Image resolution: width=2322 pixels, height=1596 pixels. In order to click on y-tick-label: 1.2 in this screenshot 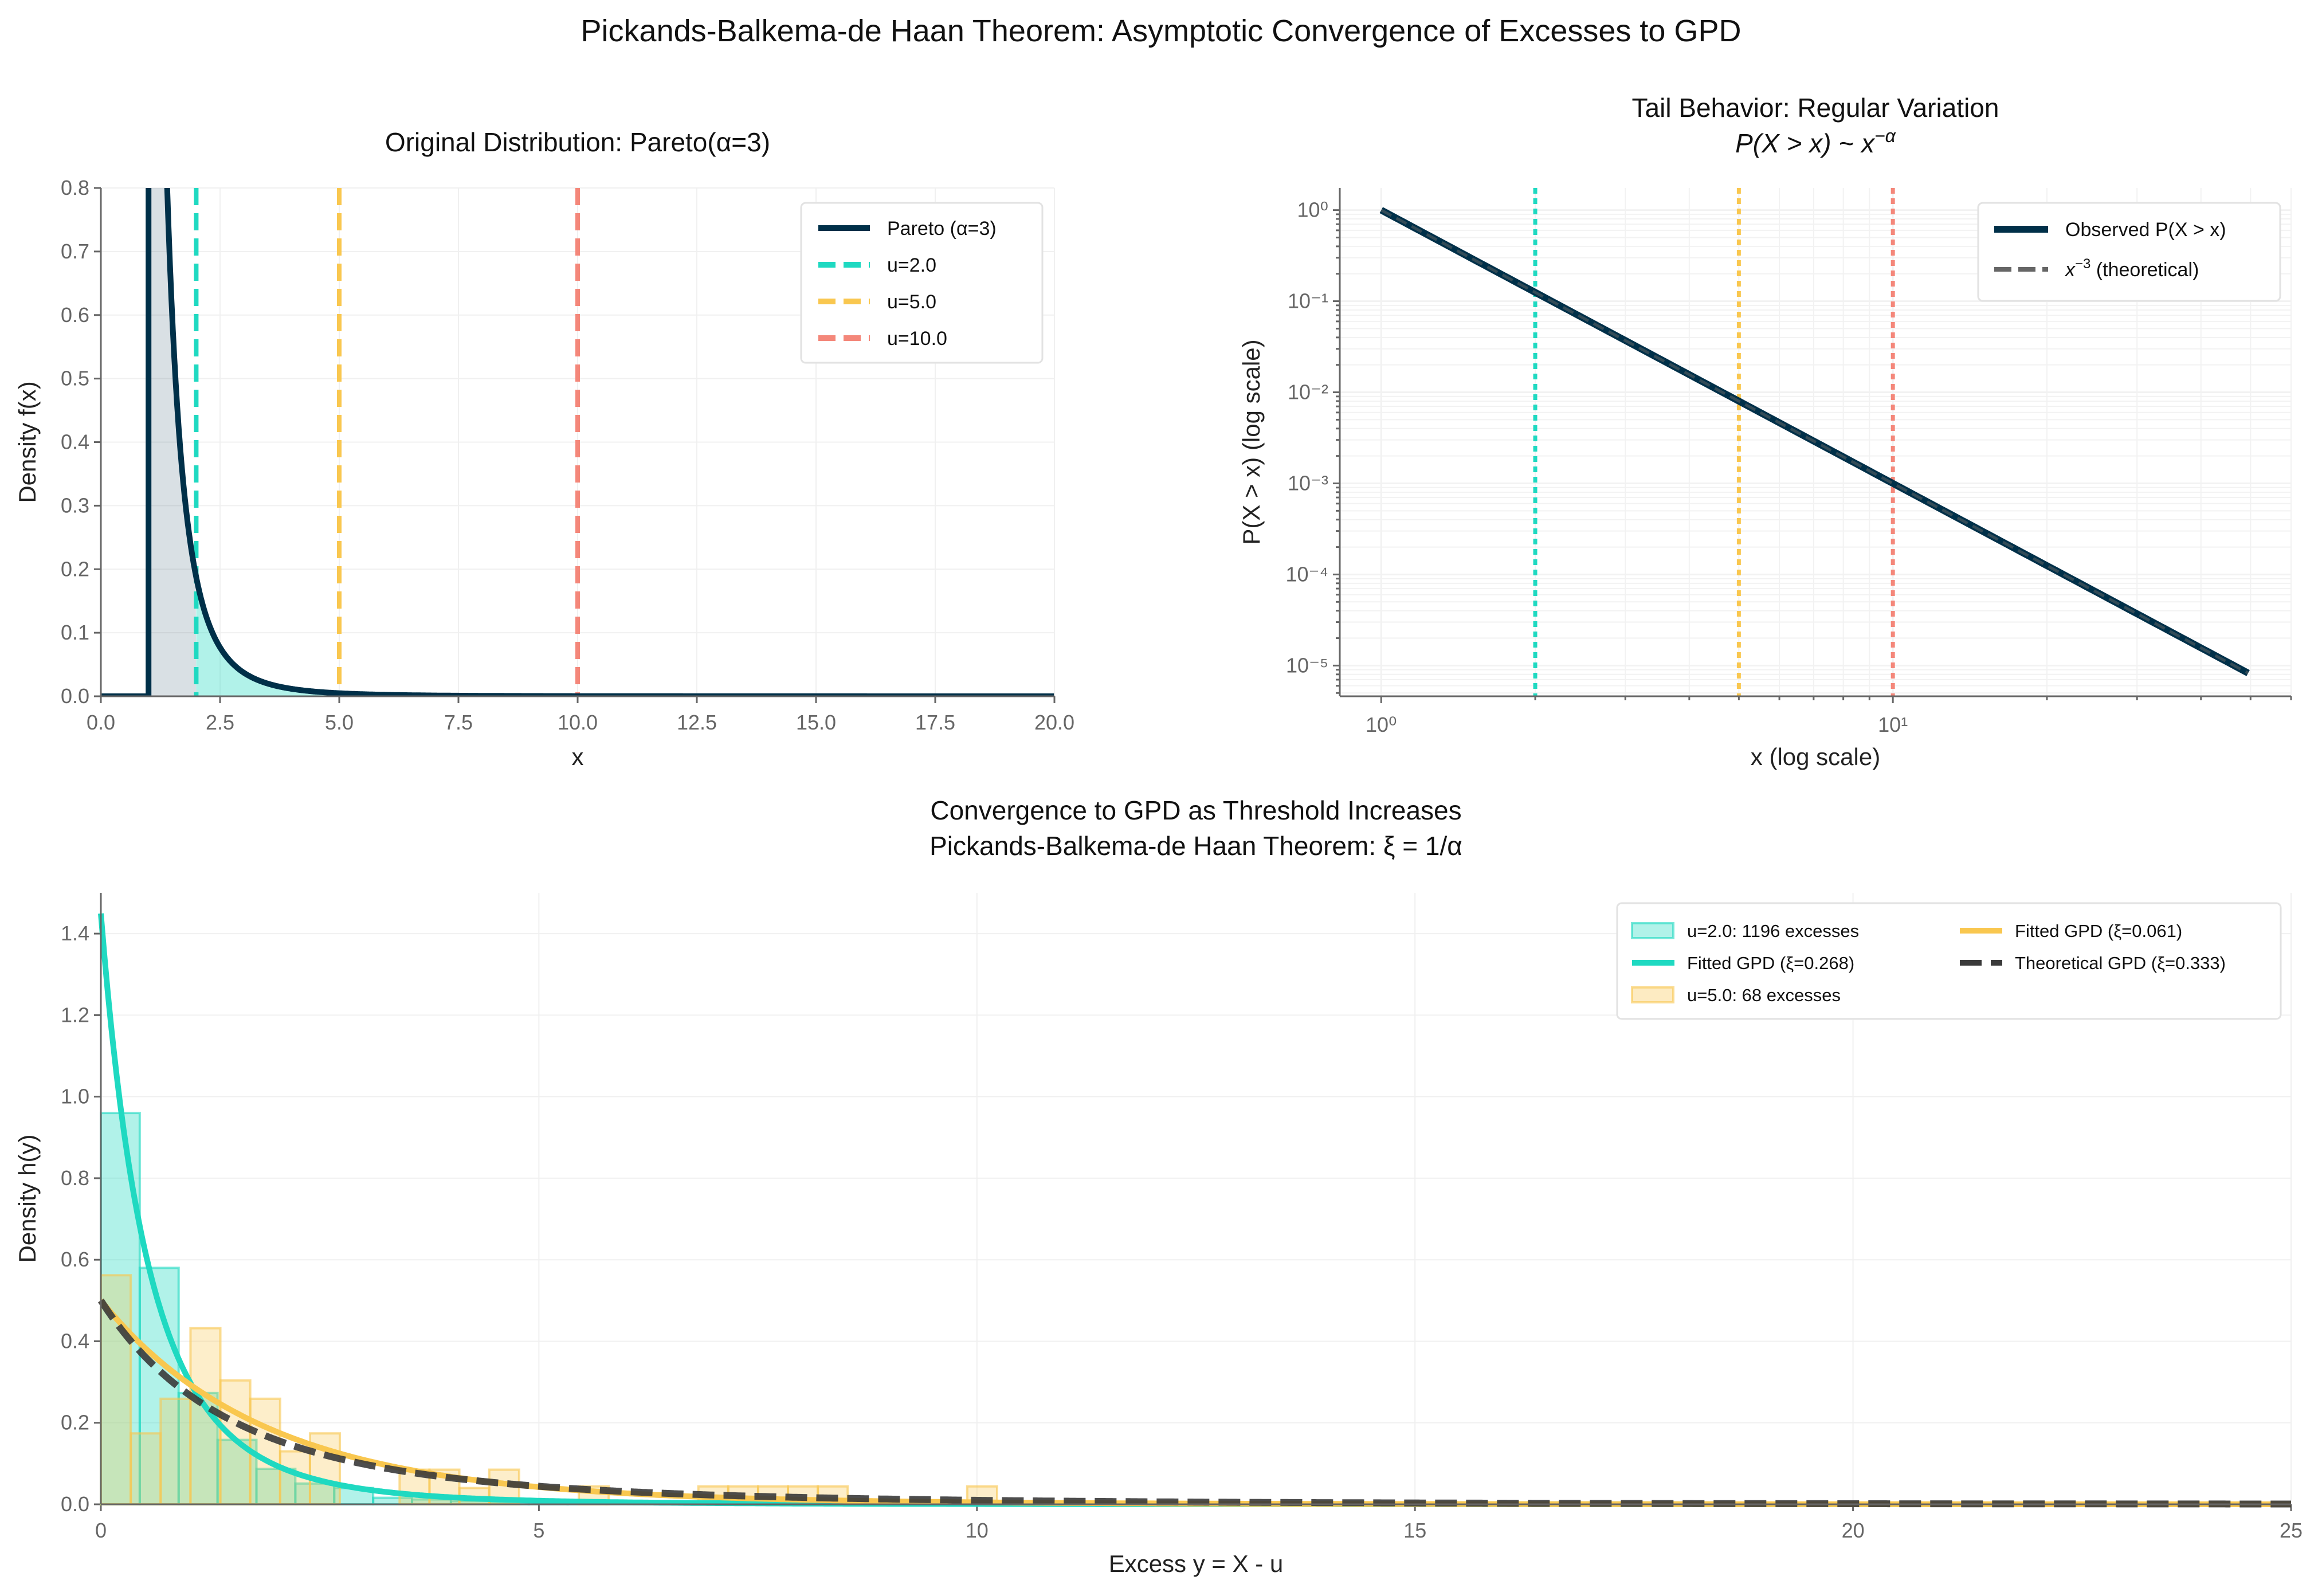, I will do `click(75, 1014)`.